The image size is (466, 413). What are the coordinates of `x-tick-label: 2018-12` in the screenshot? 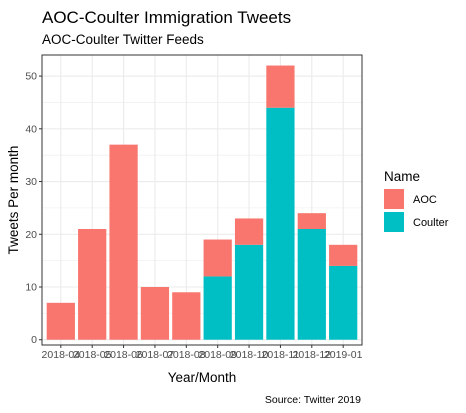 It's located at (312, 355).